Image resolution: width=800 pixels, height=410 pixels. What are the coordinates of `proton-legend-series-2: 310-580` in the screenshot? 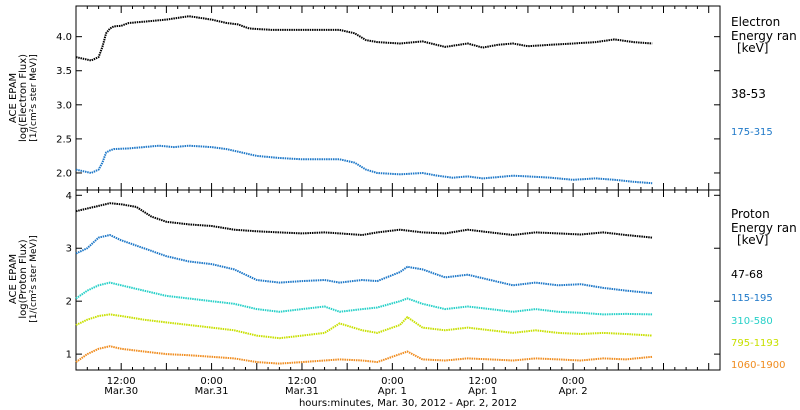 It's located at (752, 321).